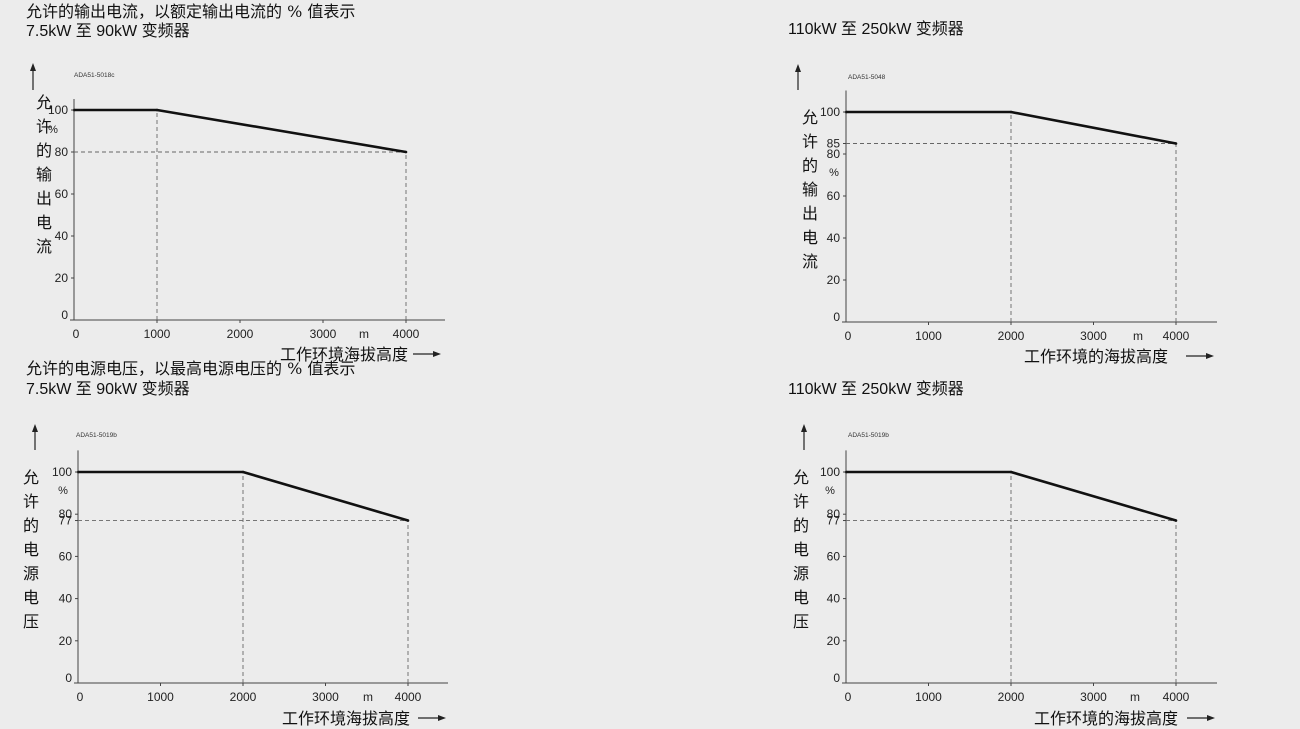 This screenshot has width=1300, height=729. What do you see at coordinates (834, 144) in the screenshot?
I see `y-tick-label: 85` at bounding box center [834, 144].